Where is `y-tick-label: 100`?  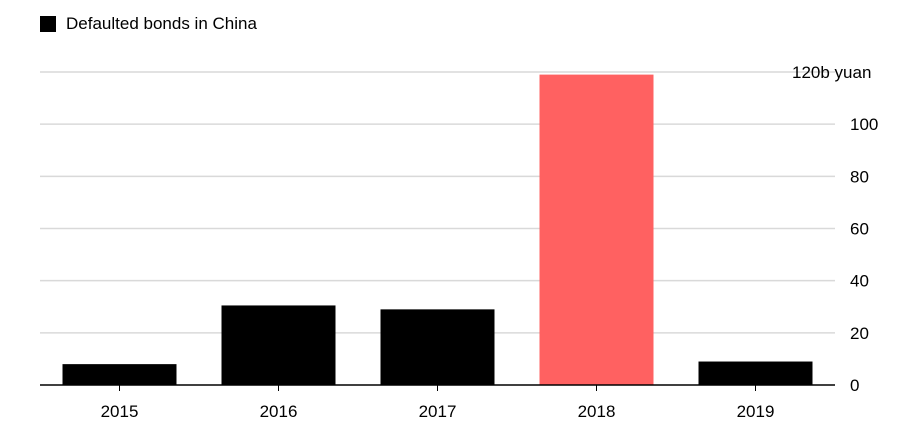 y-tick-label: 100 is located at coordinates (864, 124).